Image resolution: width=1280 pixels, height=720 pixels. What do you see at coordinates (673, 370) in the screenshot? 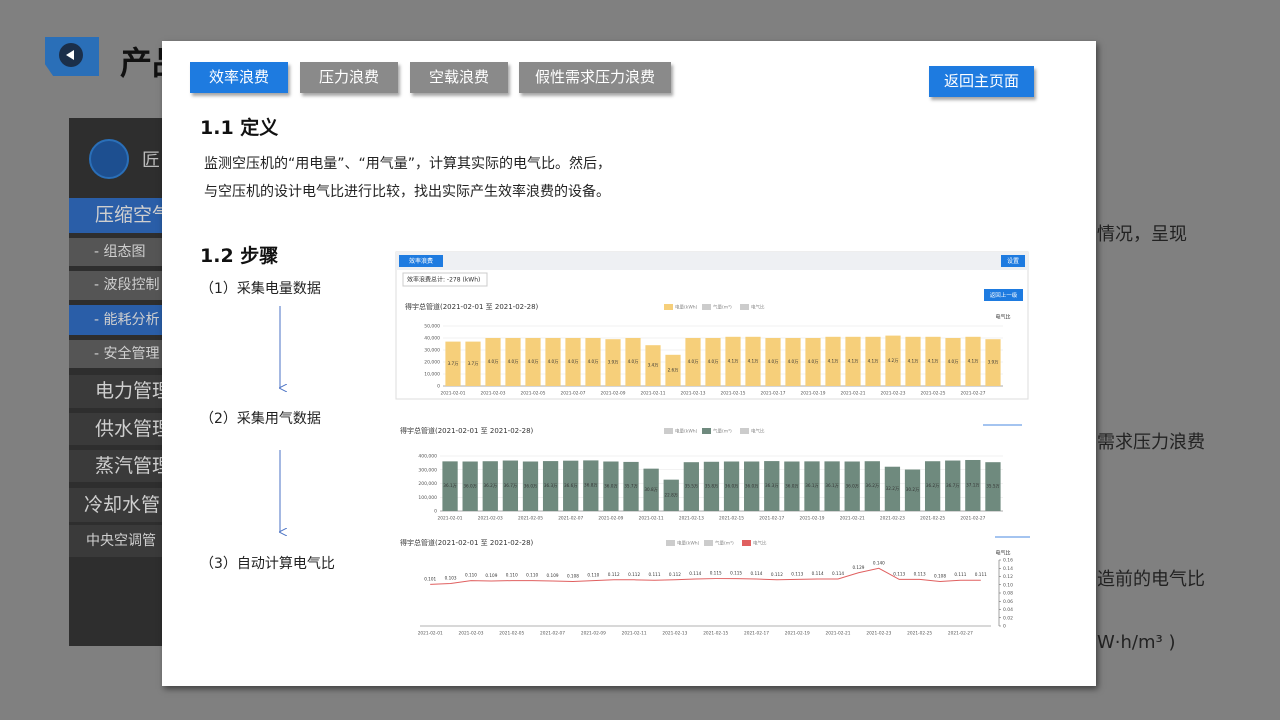
I see `value-label: 2.6万` at bounding box center [673, 370].